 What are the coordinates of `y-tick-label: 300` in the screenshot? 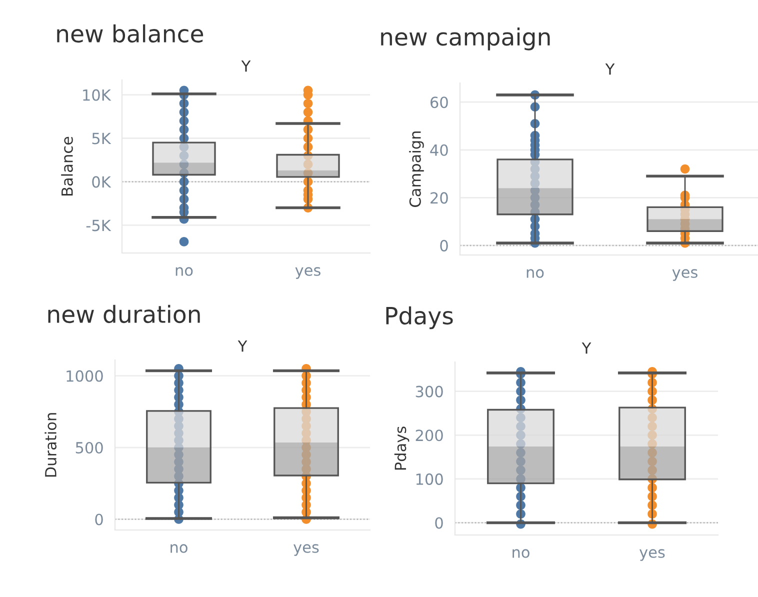 It's located at (429, 392).